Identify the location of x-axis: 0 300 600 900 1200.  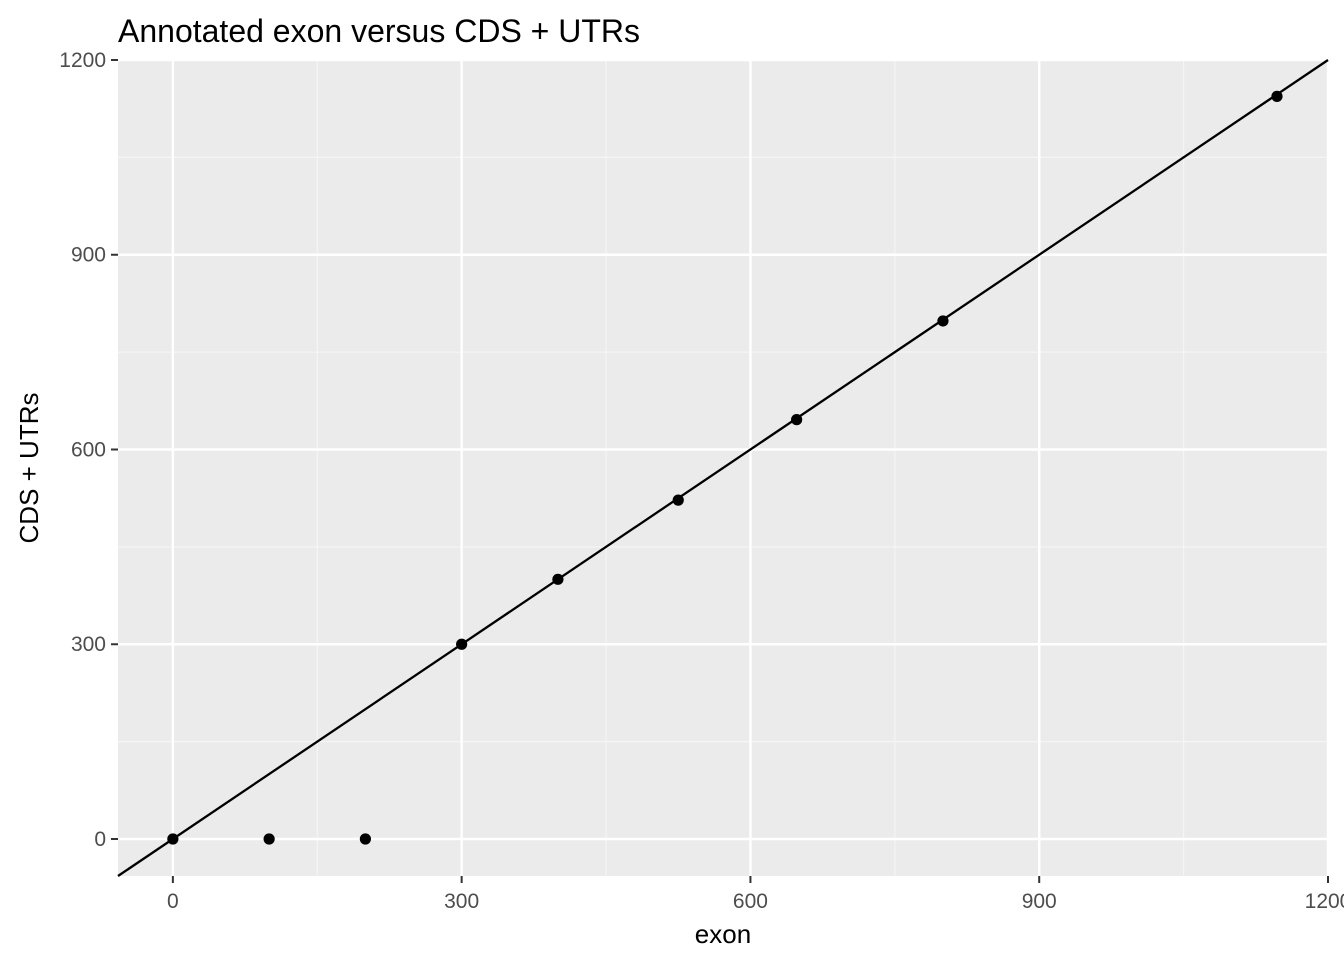
(755, 894).